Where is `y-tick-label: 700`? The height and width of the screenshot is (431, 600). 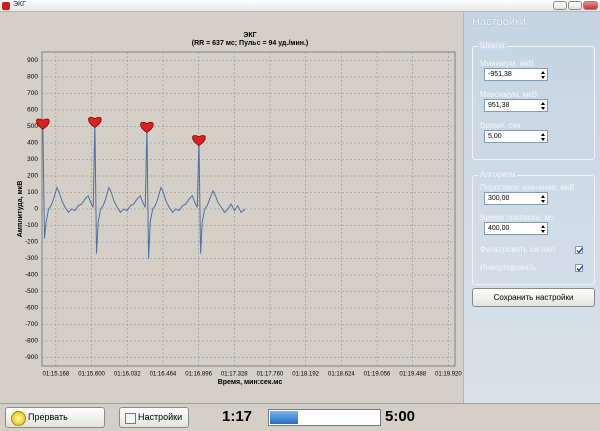
y-tick-label: 700 is located at coordinates (32, 93).